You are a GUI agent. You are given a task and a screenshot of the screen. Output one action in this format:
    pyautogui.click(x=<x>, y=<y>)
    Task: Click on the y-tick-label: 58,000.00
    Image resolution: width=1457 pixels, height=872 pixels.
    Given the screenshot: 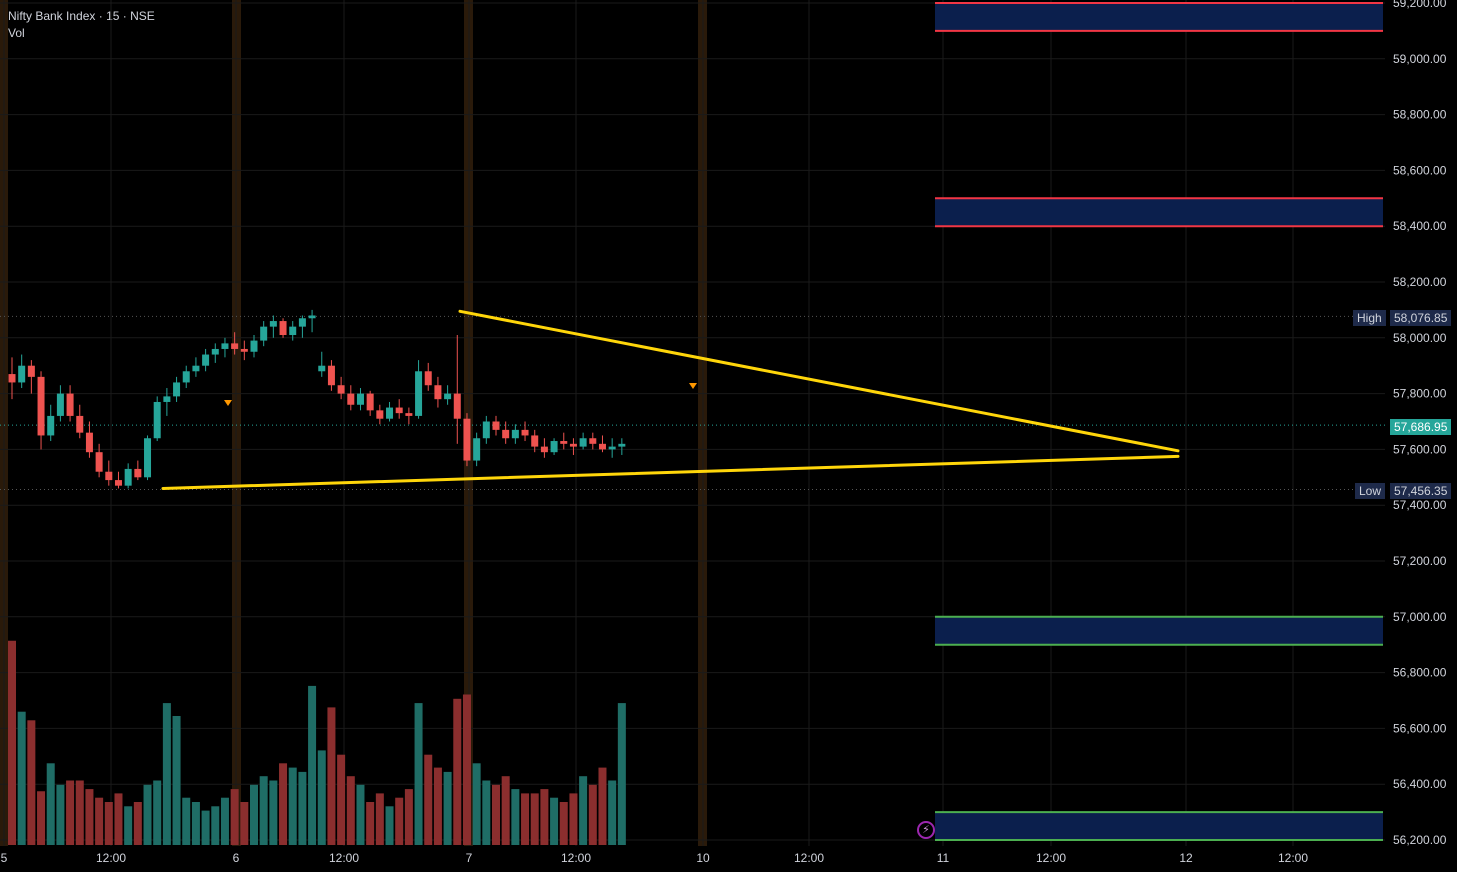 What is the action you would take?
    pyautogui.click(x=1420, y=338)
    